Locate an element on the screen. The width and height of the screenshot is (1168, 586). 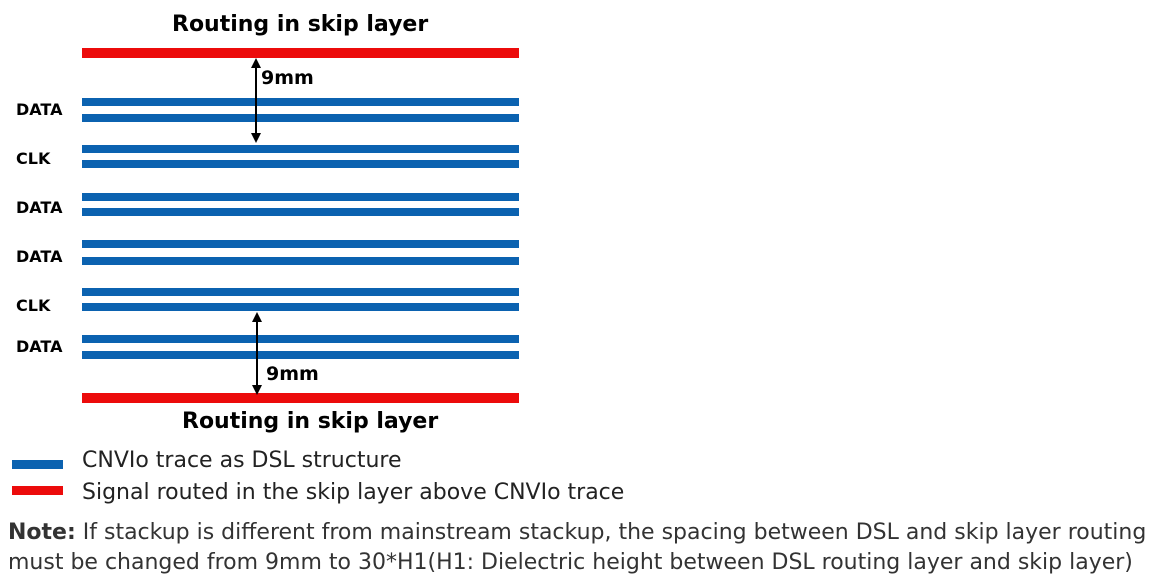
top-arrow-head-up is located at coordinates (256, 63).